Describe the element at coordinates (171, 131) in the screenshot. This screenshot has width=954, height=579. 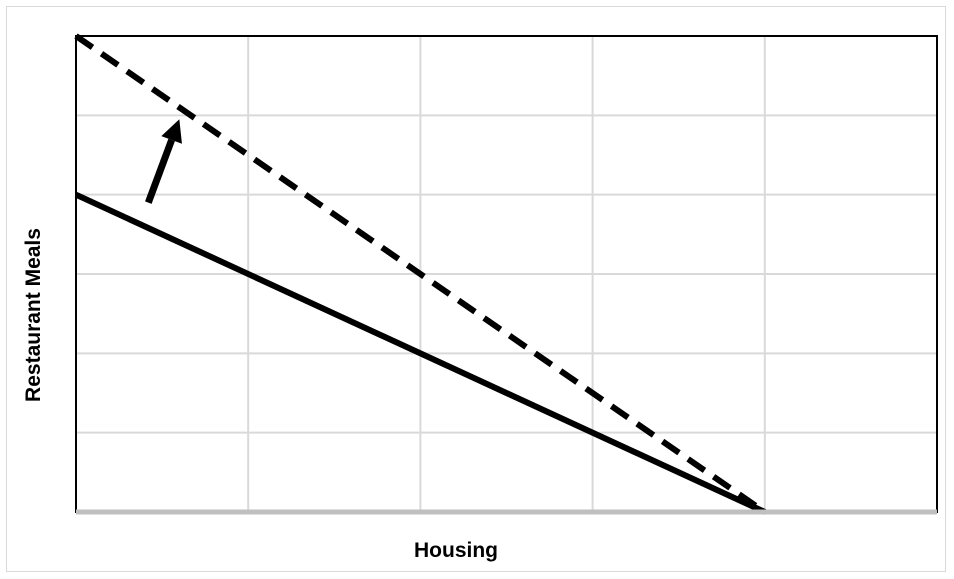
I see `arrow-head` at that location.